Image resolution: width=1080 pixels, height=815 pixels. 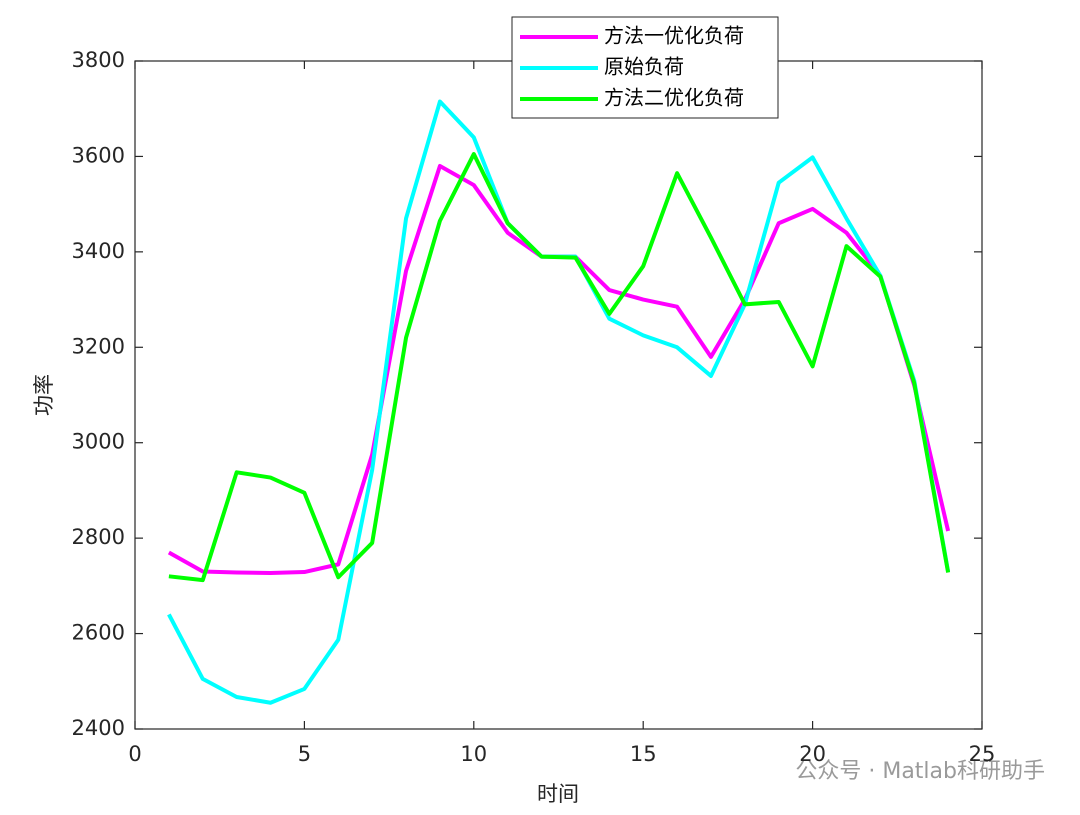 I want to click on legend-label: 方法二优化负荷, so click(x=674, y=98).